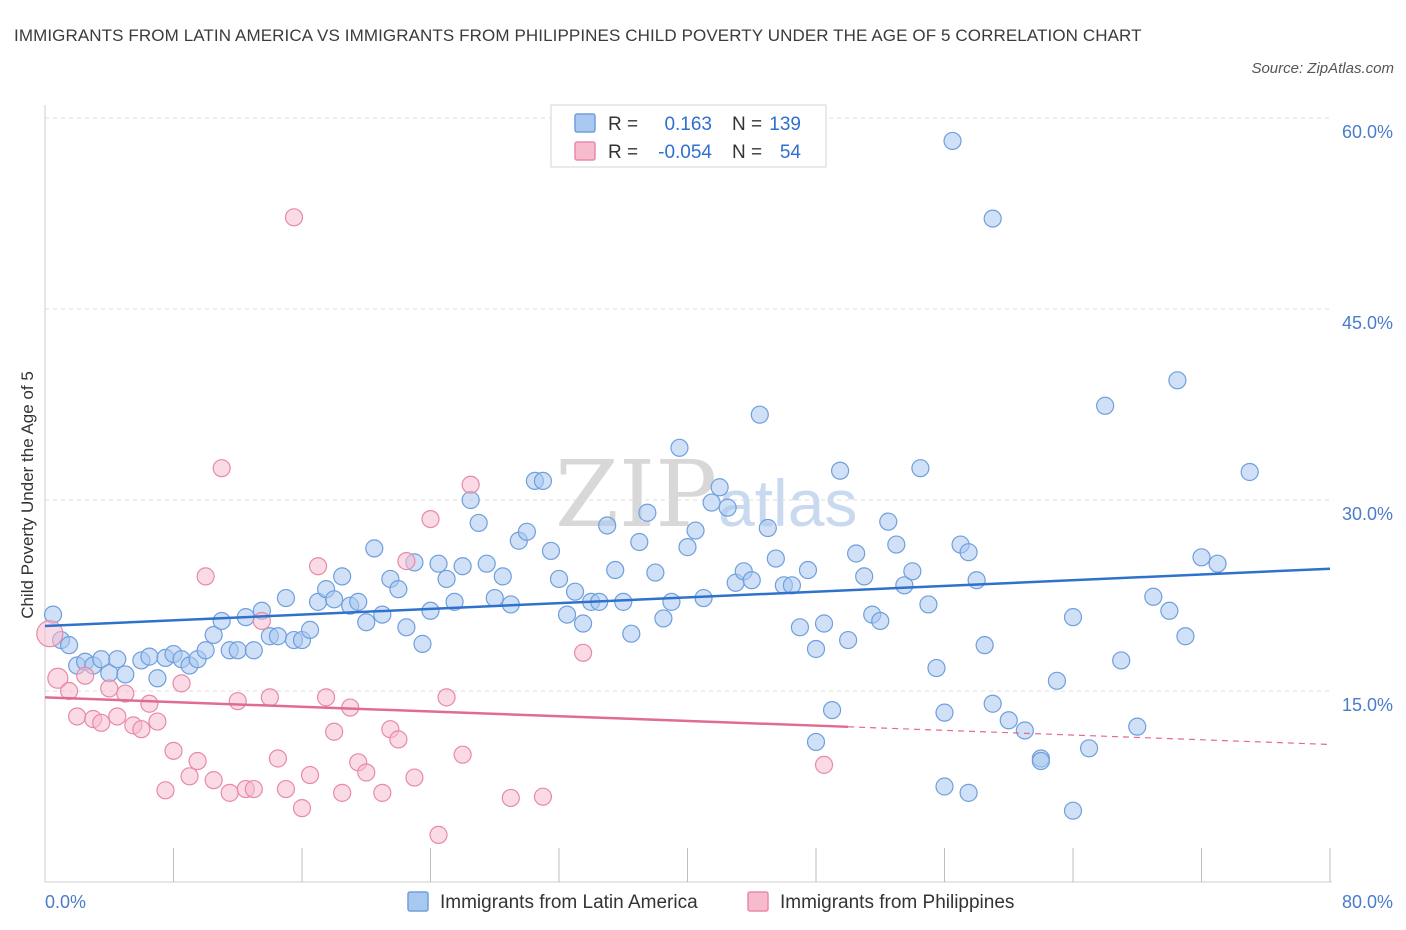 Image resolution: width=1406 pixels, height=930 pixels. I want to click on trend-line-philippines, so click(446, 712).